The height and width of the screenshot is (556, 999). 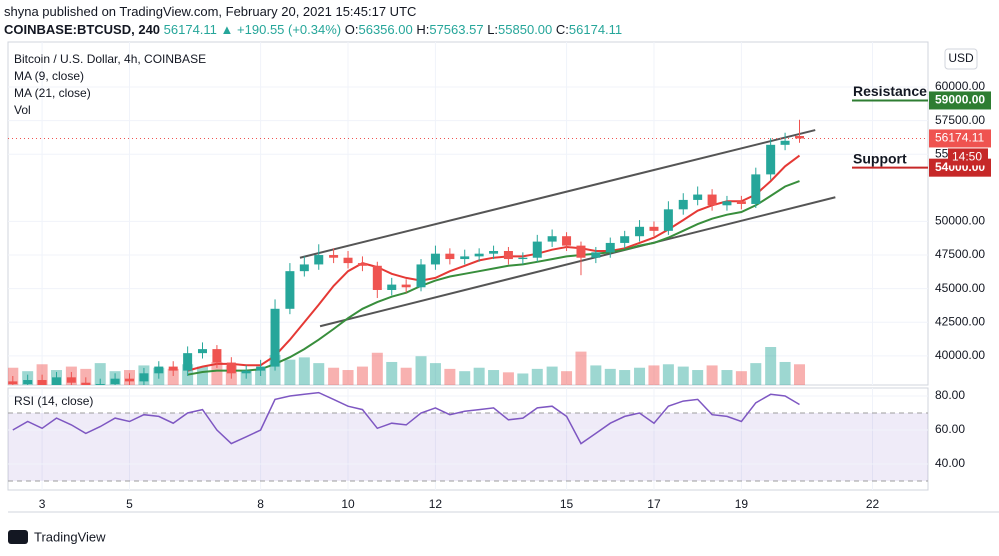 What do you see at coordinates (961, 59) in the screenshot?
I see `currency-box` at bounding box center [961, 59].